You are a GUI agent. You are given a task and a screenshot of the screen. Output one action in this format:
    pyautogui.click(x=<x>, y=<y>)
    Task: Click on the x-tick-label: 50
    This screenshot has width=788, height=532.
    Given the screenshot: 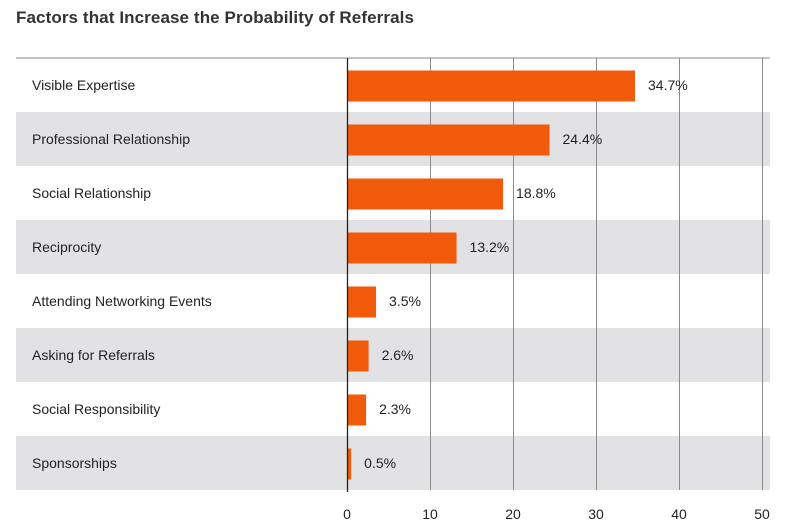 What is the action you would take?
    pyautogui.click(x=762, y=514)
    